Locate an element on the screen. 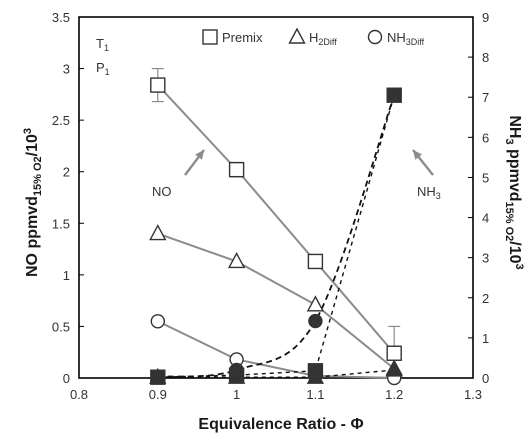 This screenshot has height=447, width=528. x-tick-label: 1.2 is located at coordinates (394, 394).